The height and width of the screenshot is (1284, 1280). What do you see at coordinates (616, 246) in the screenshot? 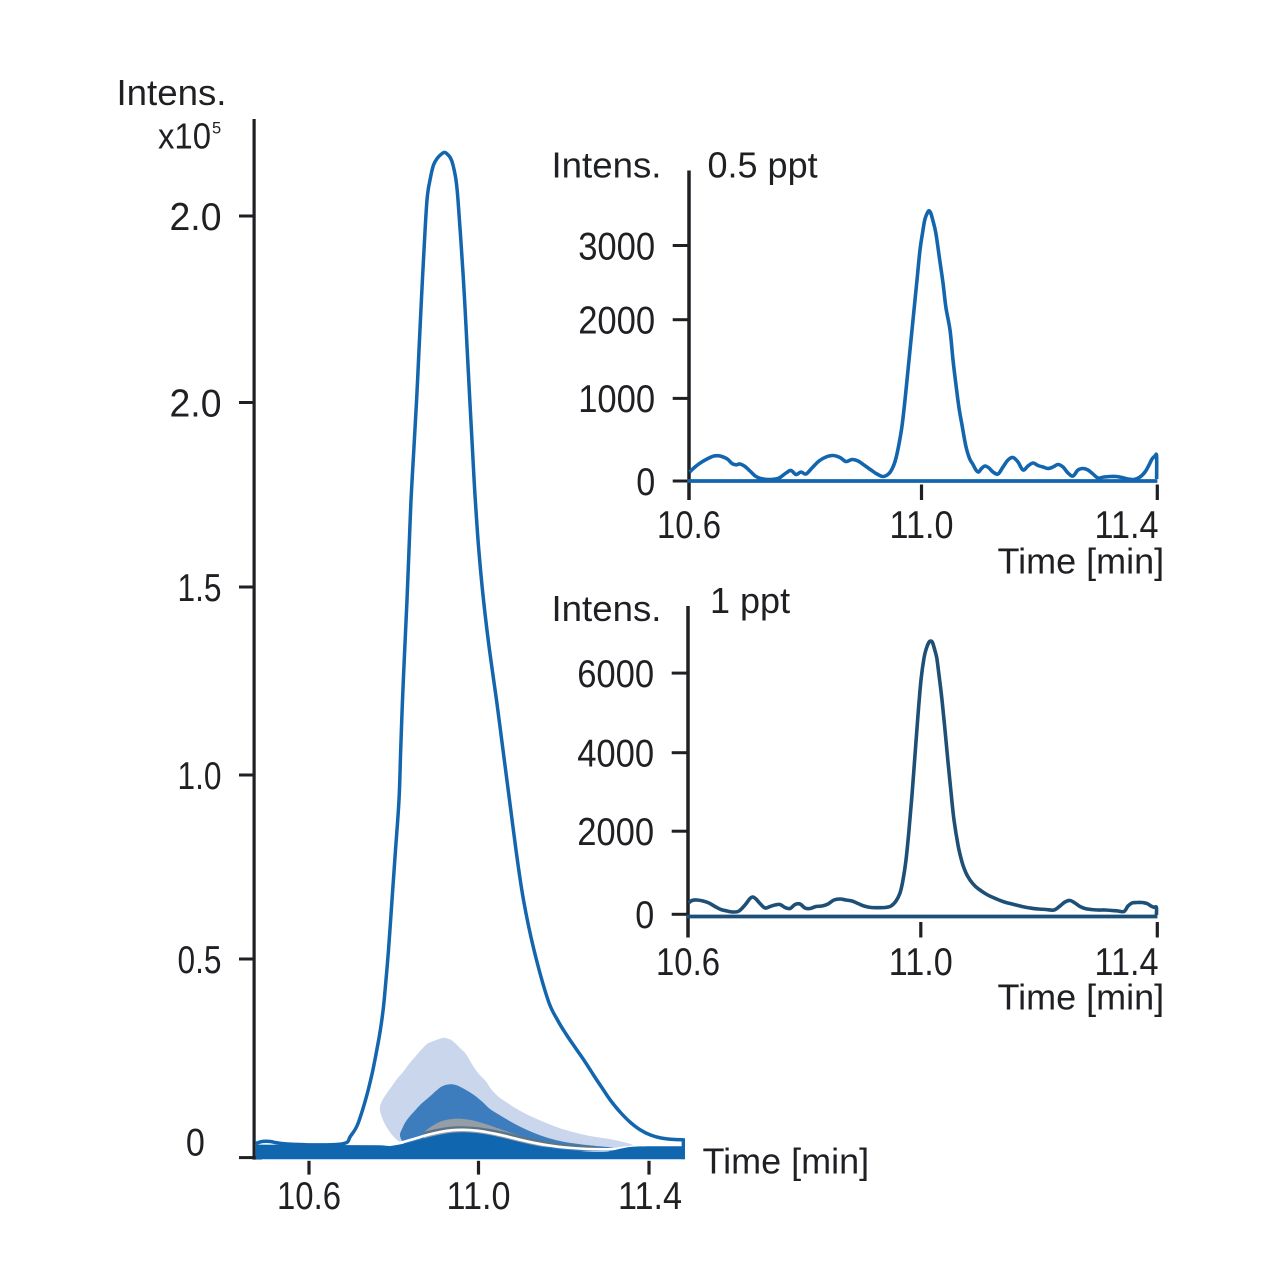
I see `svg-text: 3000` at bounding box center [616, 246].